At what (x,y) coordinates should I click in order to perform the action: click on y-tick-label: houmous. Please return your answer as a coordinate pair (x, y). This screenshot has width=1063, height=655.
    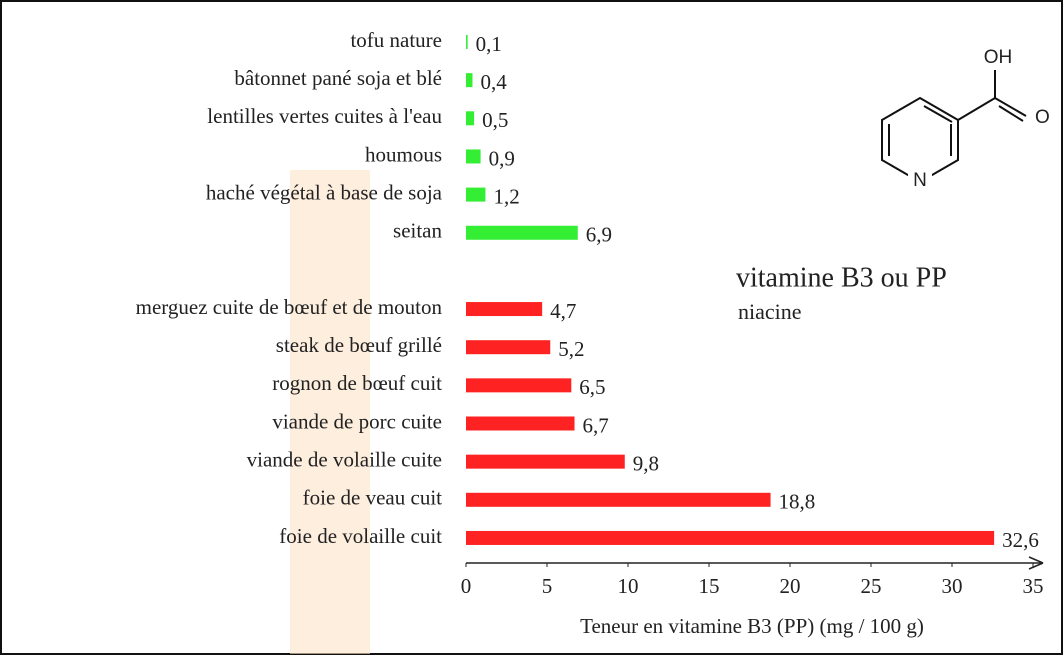
    Looking at the image, I should click on (403, 154).